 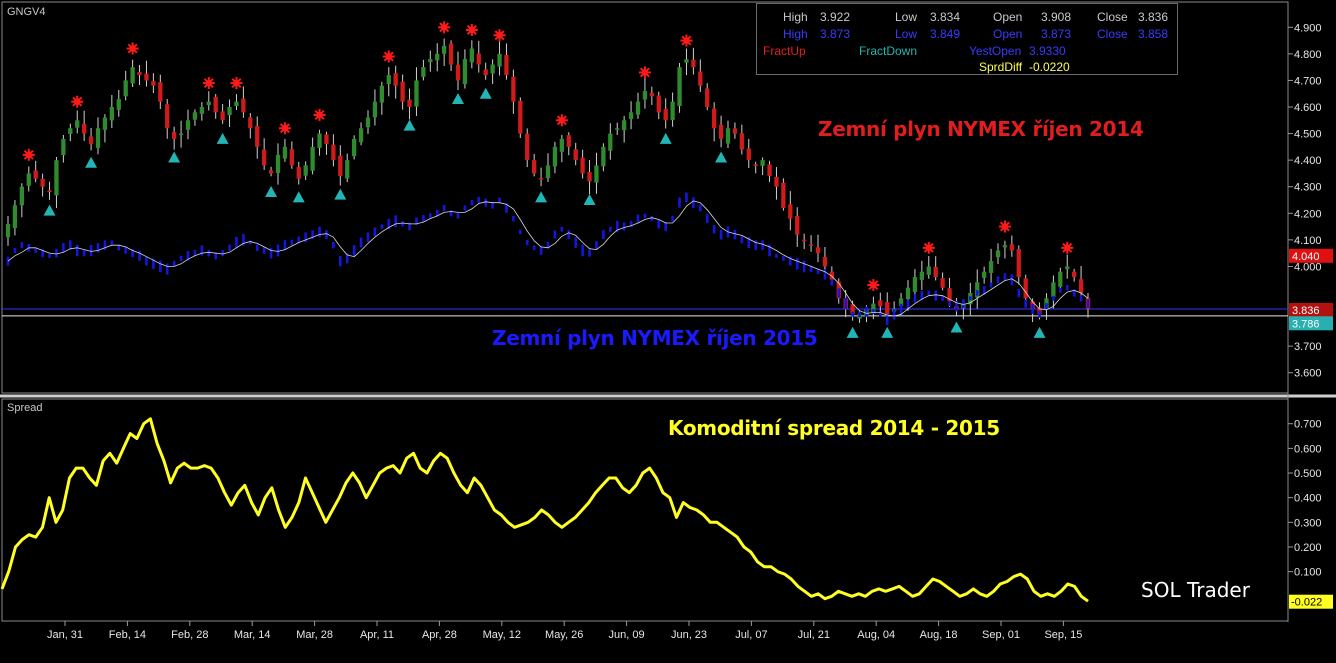 What do you see at coordinates (377, 635) in the screenshot?
I see `x-tick-label: Apr, 11` at bounding box center [377, 635].